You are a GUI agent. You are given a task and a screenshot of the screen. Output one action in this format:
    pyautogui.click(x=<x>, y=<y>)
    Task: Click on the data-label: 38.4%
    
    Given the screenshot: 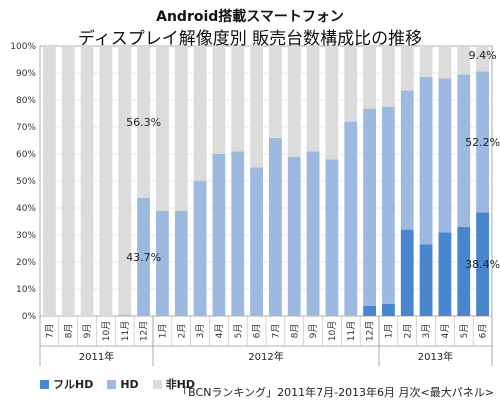 What is the action you would take?
    pyautogui.click(x=482, y=264)
    